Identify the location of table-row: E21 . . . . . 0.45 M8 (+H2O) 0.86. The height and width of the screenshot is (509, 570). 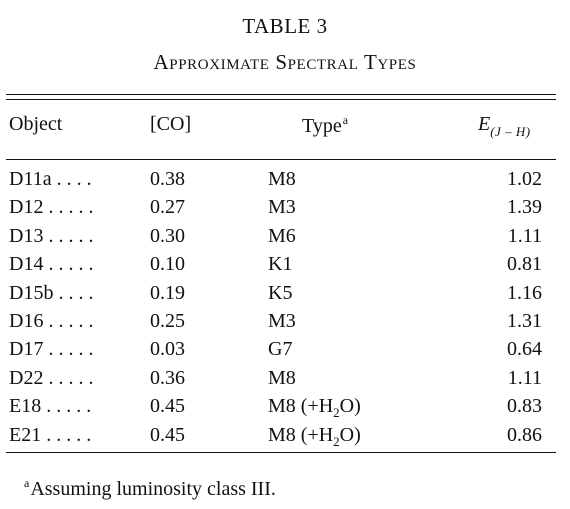
(285, 438).